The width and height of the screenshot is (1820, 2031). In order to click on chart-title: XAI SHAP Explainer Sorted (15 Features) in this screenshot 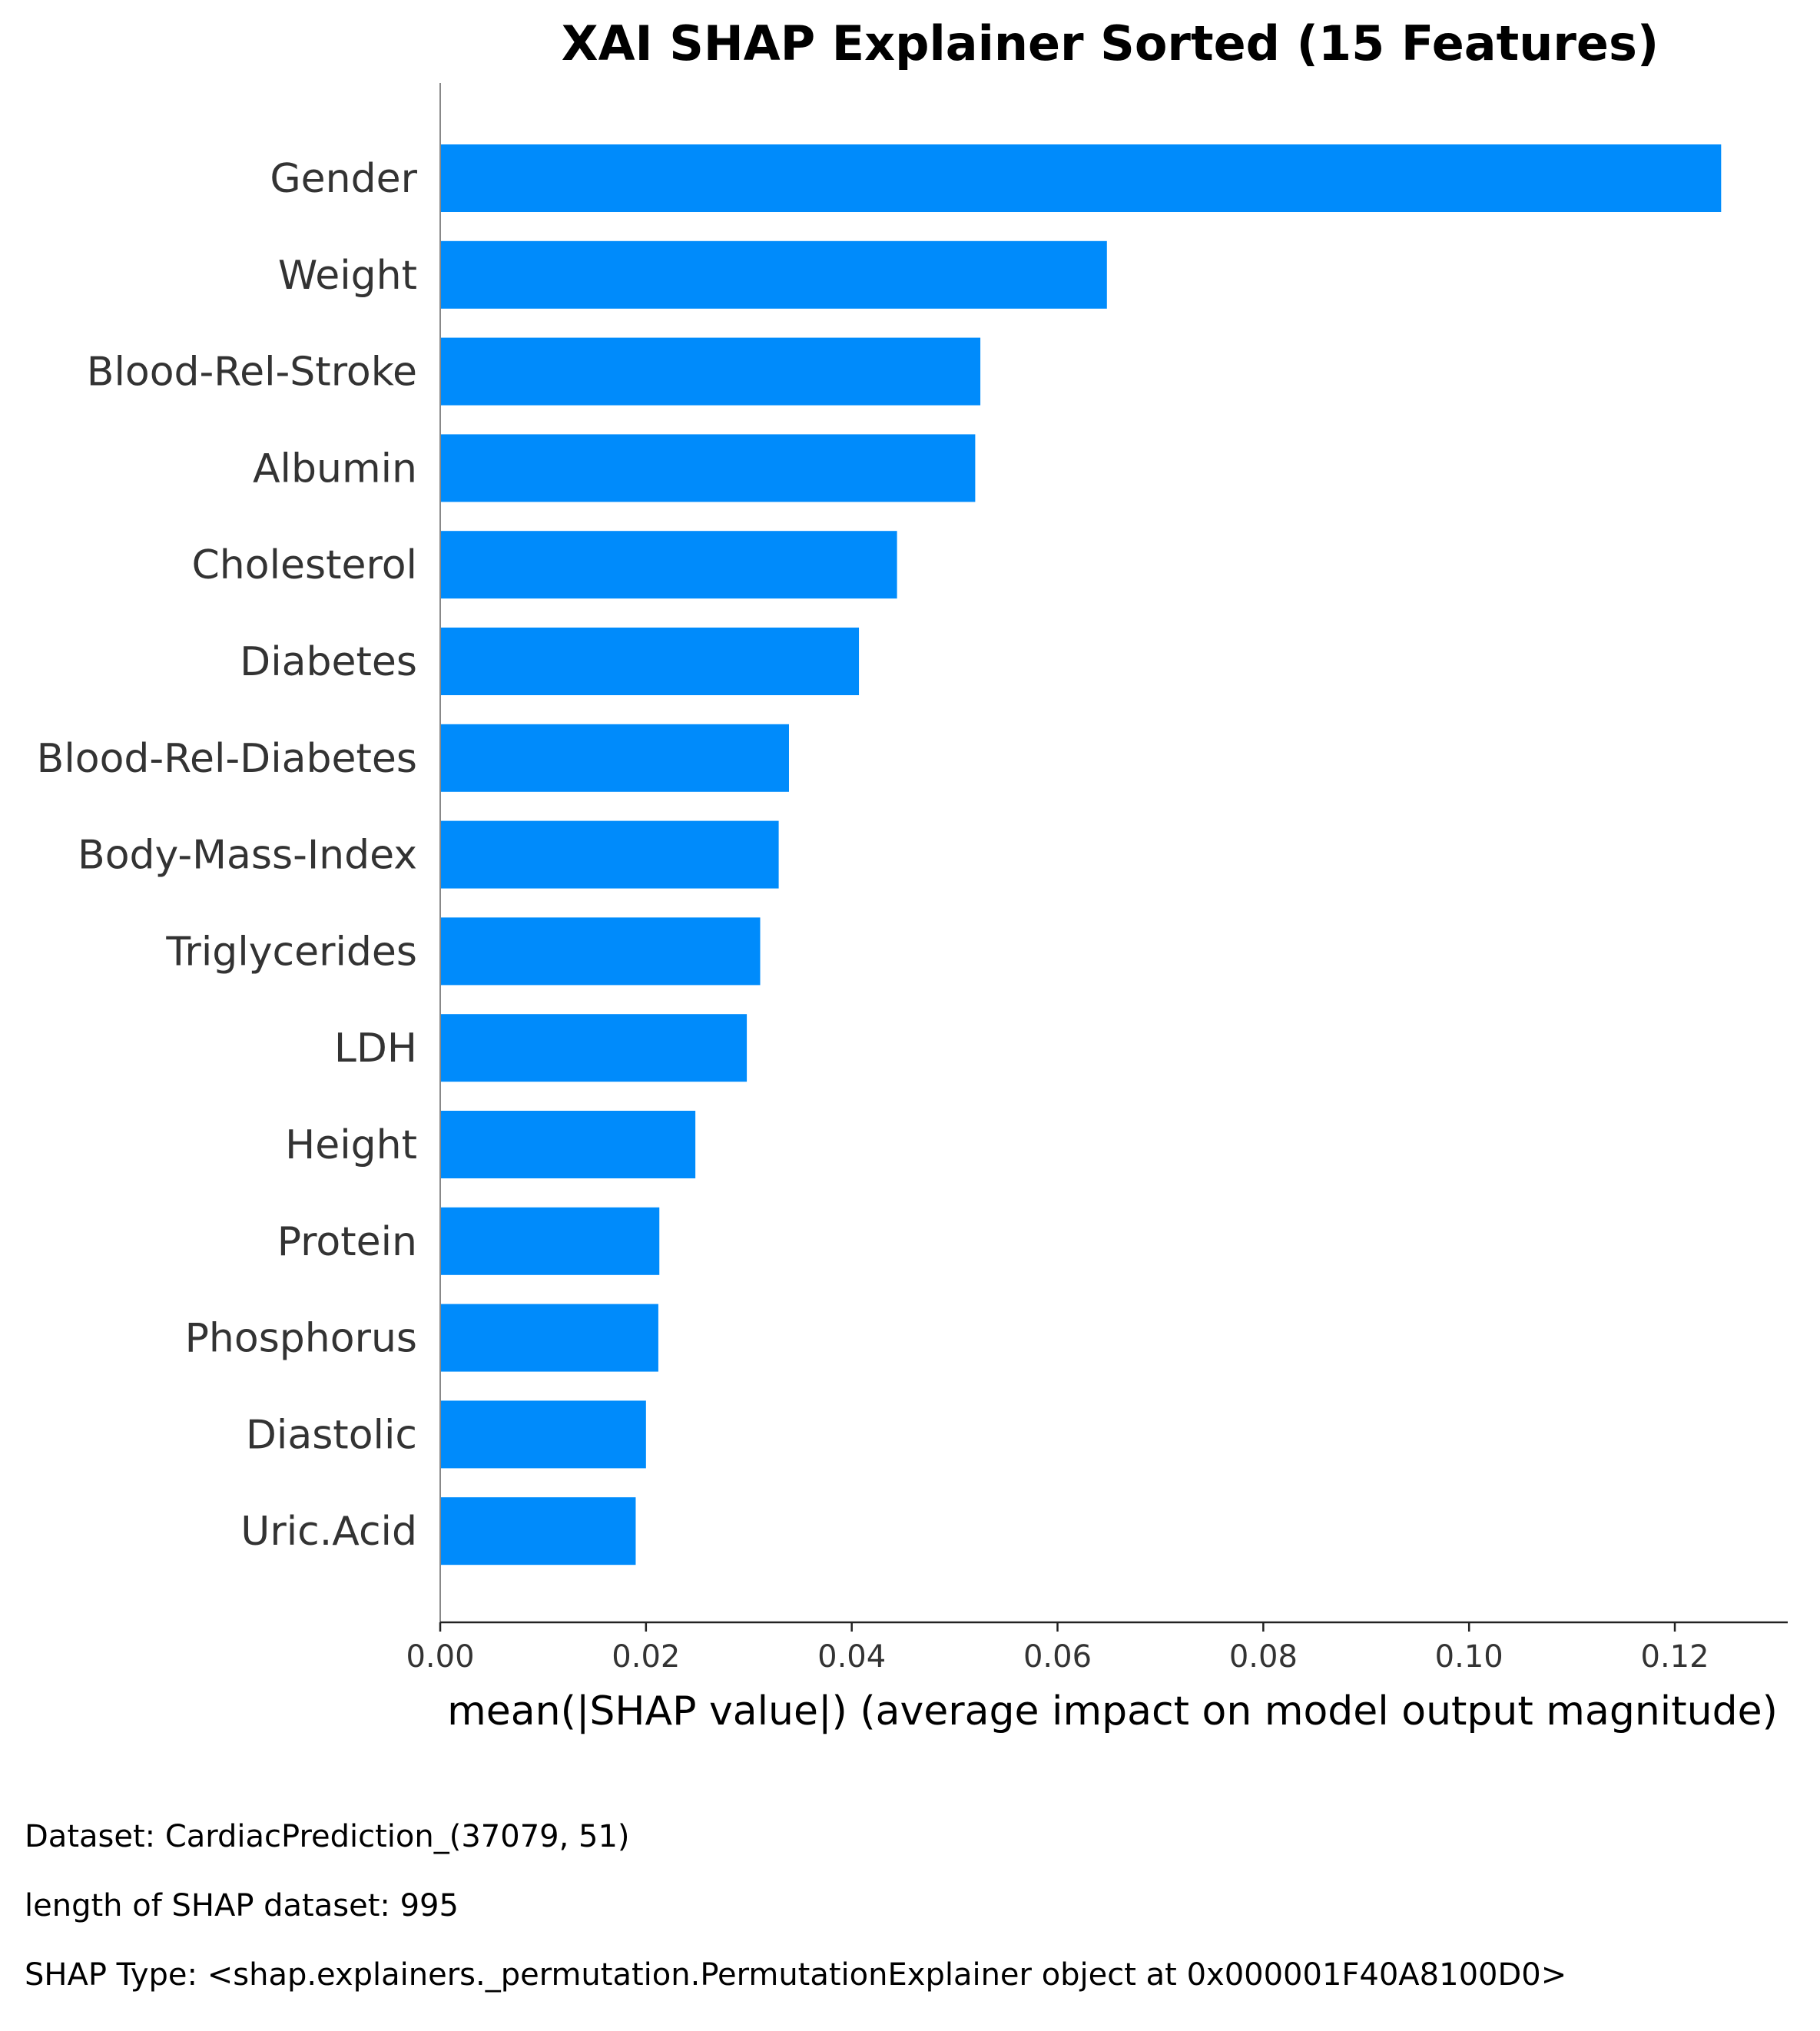, I will do `click(1111, 43)`.